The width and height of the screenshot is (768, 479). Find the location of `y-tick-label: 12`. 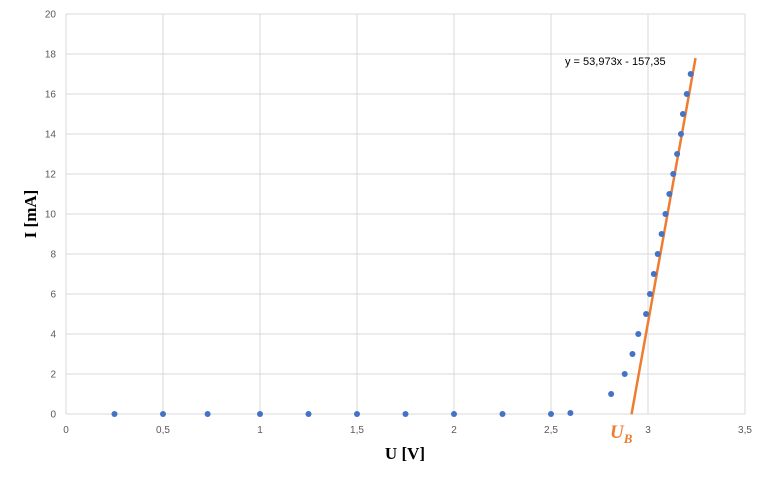

y-tick-label: 12 is located at coordinates (51, 175).